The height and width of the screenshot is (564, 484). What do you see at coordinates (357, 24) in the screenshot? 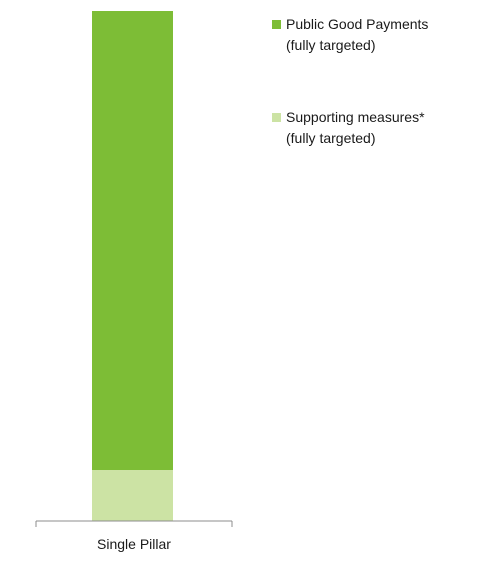
I see `legend-label-line-1: Public Good Payments` at bounding box center [357, 24].